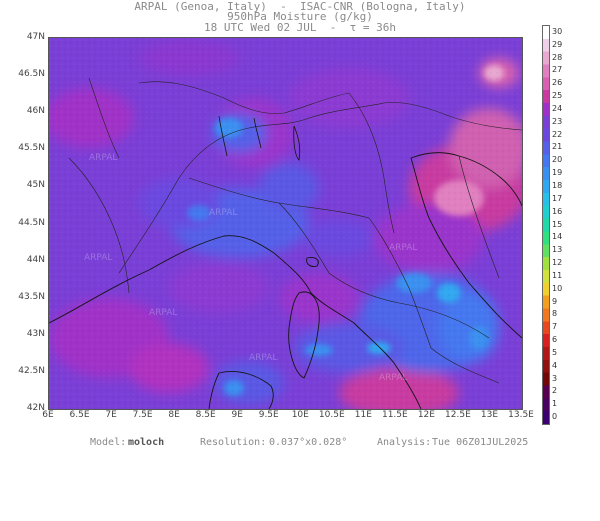 This screenshot has width=600, height=521. I want to click on colorbar-label: 16, so click(557, 211).